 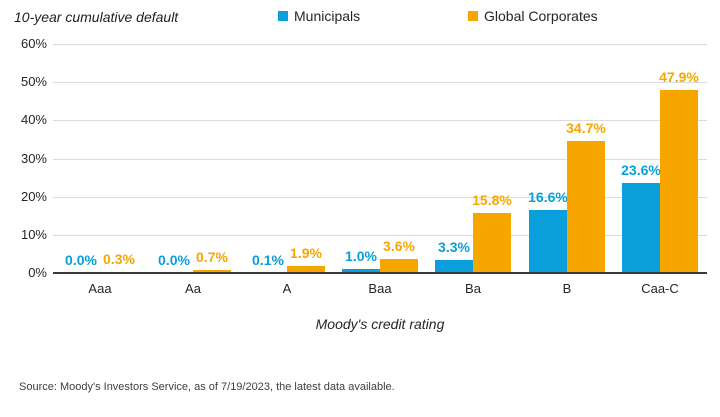 I want to click on value-label-global-corporates-B: 34.7%, so click(x=586, y=128).